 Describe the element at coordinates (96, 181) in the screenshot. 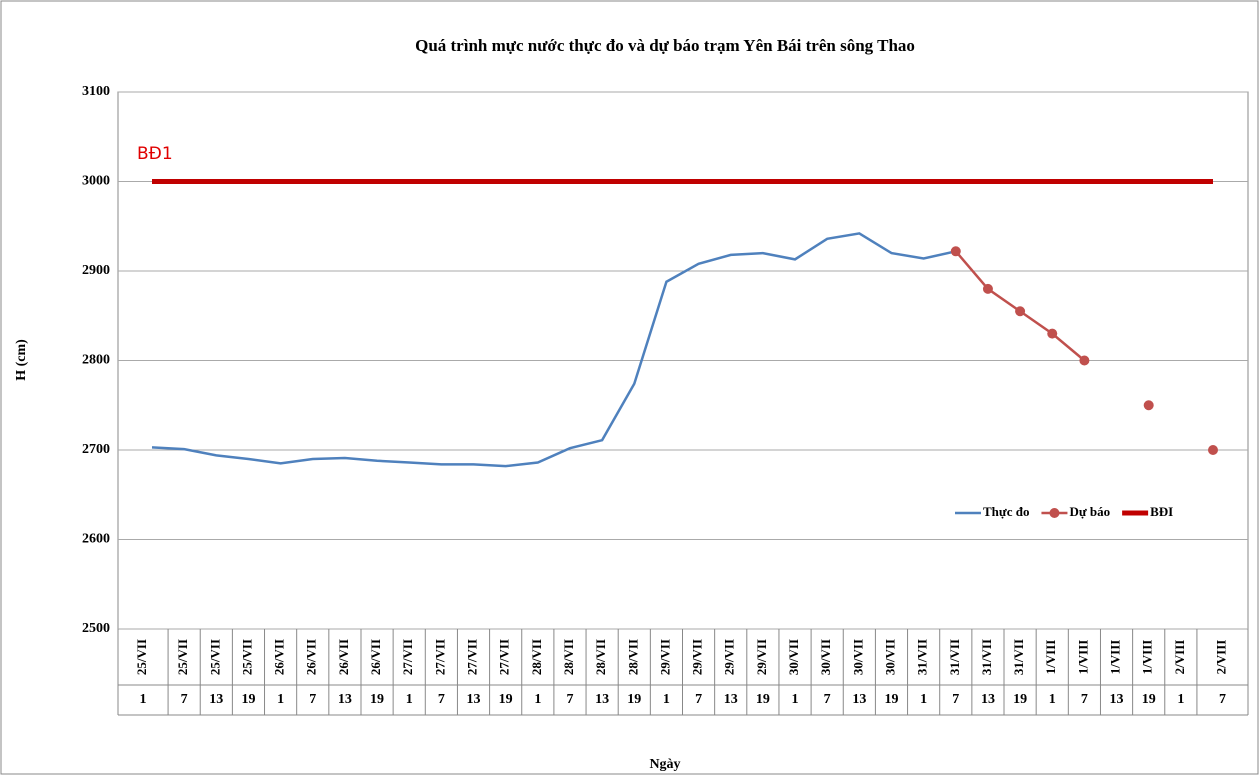

I see `y-tick-label: 3000` at that location.